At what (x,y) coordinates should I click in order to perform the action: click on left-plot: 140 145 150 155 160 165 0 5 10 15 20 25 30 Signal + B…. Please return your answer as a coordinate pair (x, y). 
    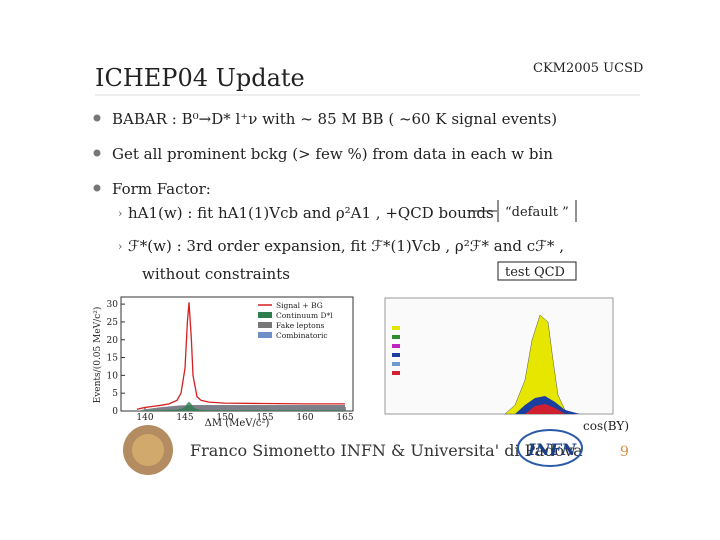
    Looking at the image, I should click on (230, 361).